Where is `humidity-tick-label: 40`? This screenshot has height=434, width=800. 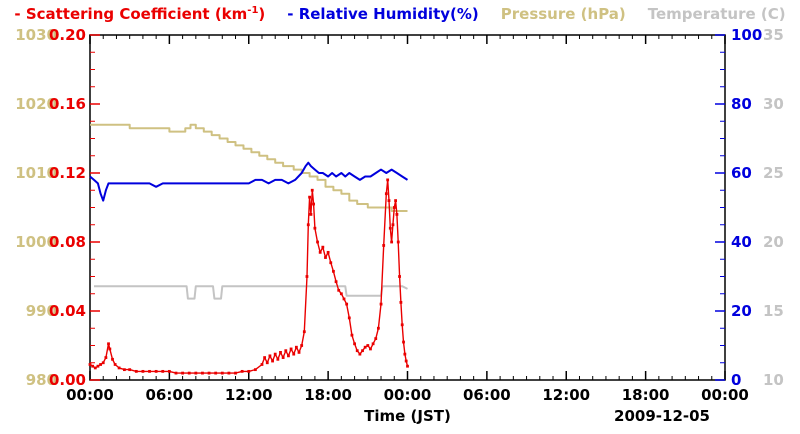 humidity-tick-label: 40 is located at coordinates (741, 242).